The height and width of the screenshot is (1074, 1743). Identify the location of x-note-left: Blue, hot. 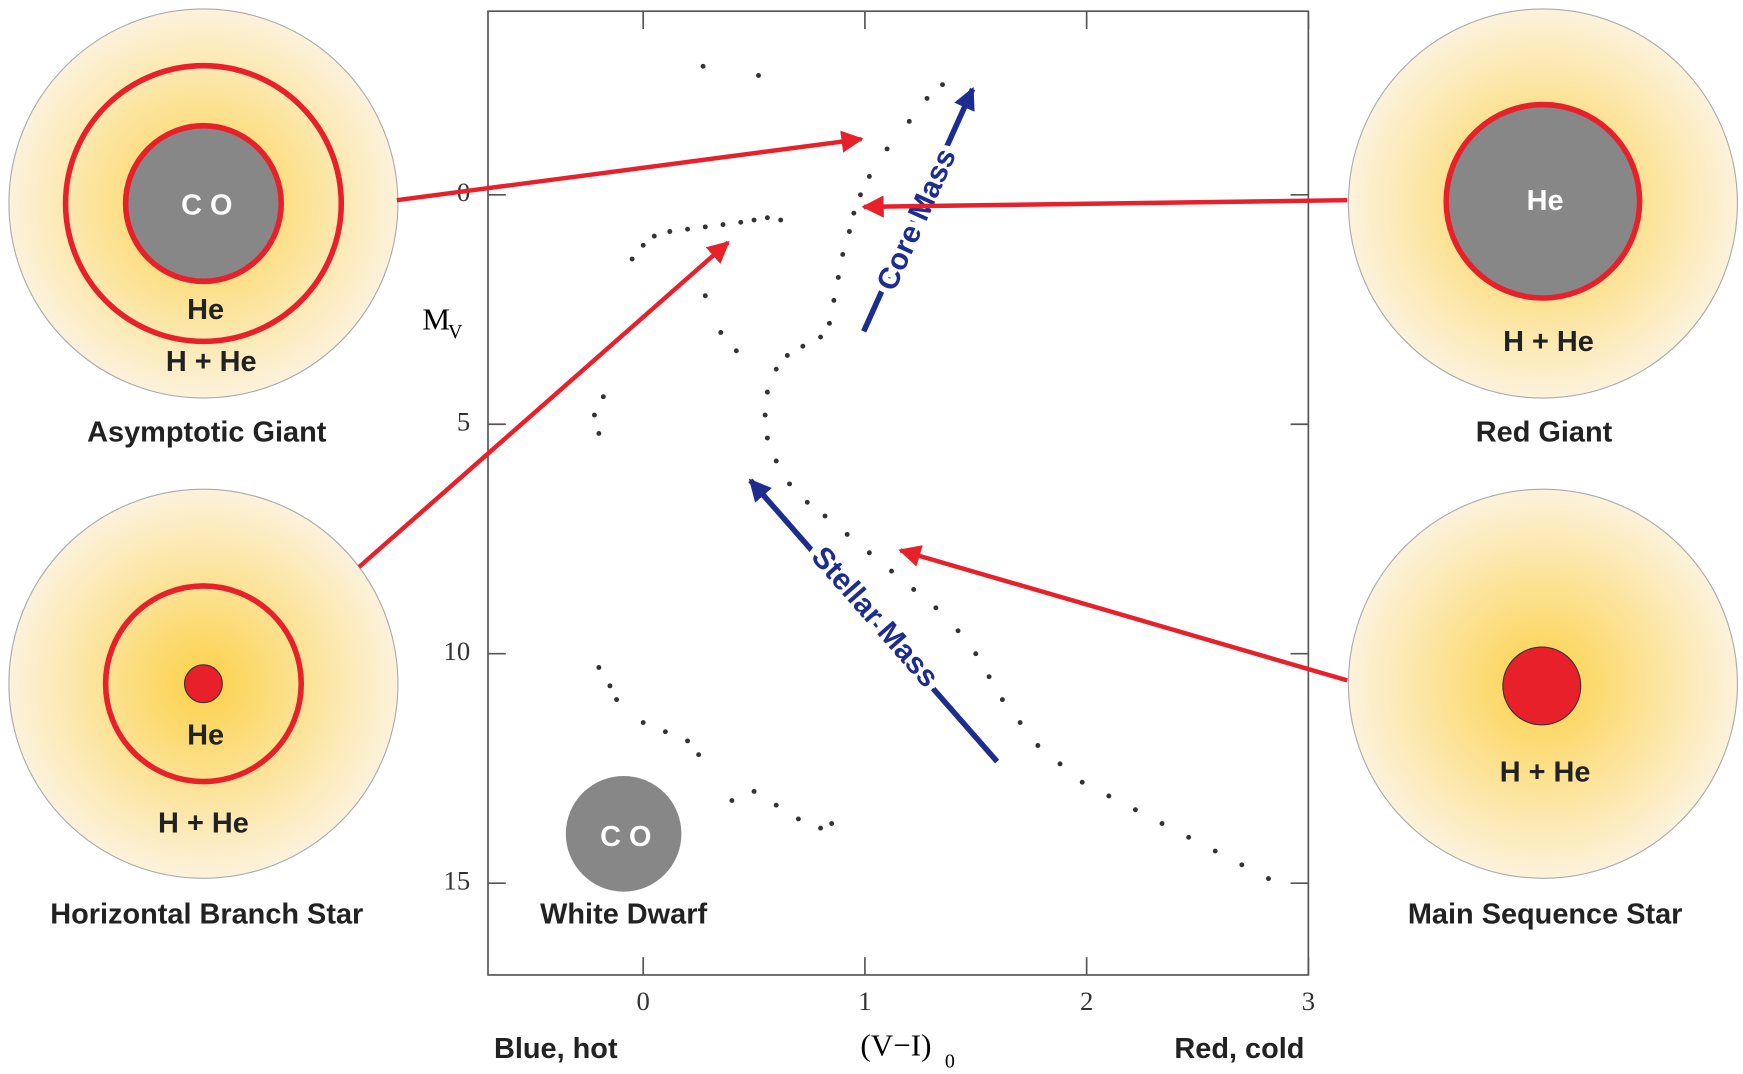
(556, 1049).